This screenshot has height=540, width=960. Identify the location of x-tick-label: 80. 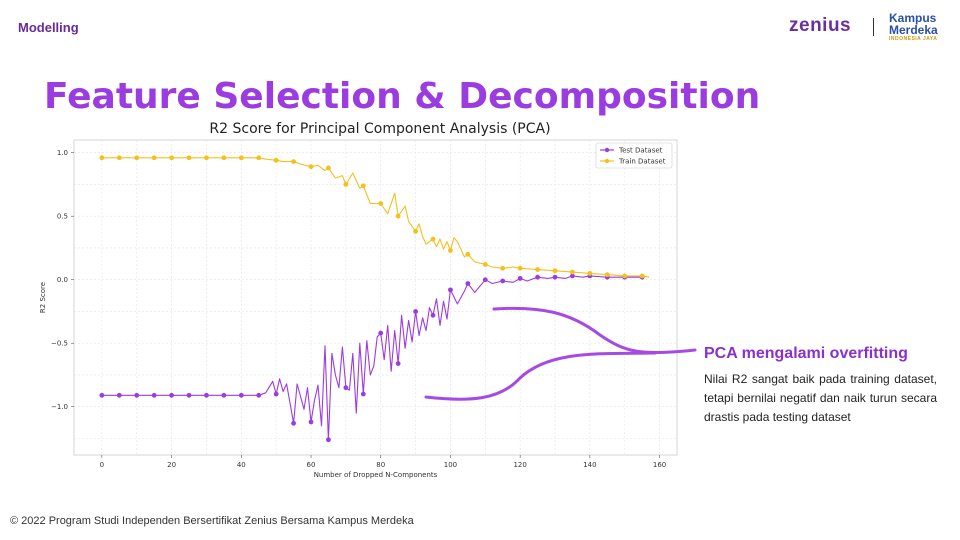
(380, 465).